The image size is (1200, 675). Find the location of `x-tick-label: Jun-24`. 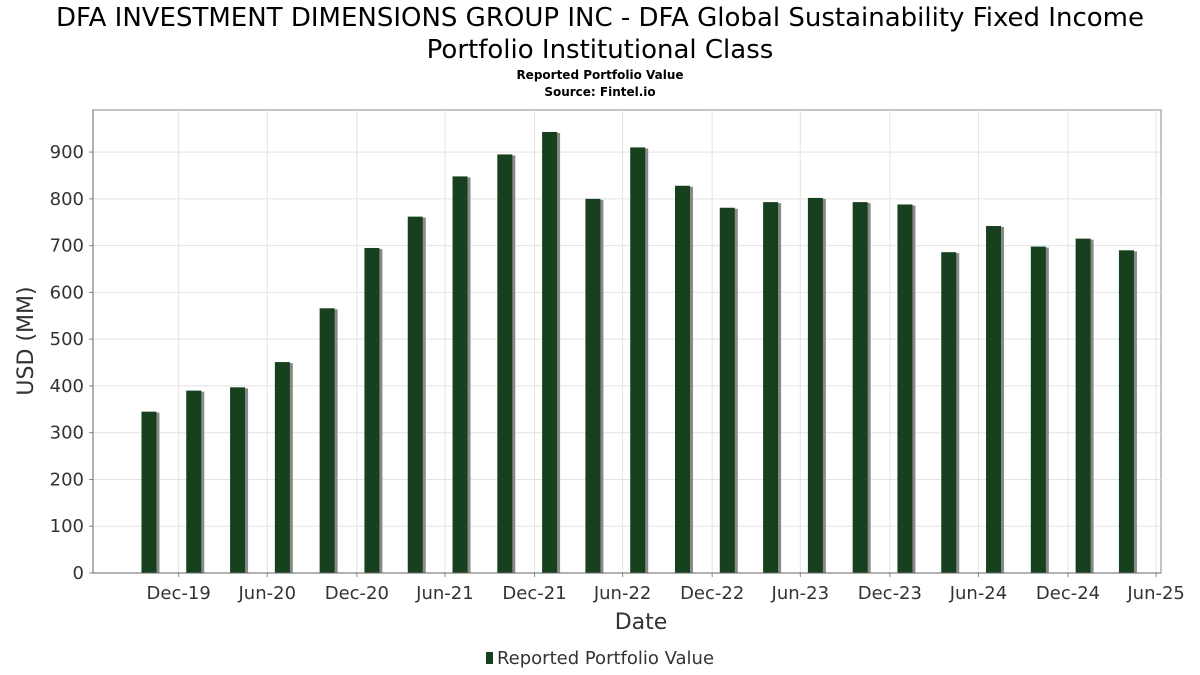

x-tick-label: Jun-24 is located at coordinates (978, 593).